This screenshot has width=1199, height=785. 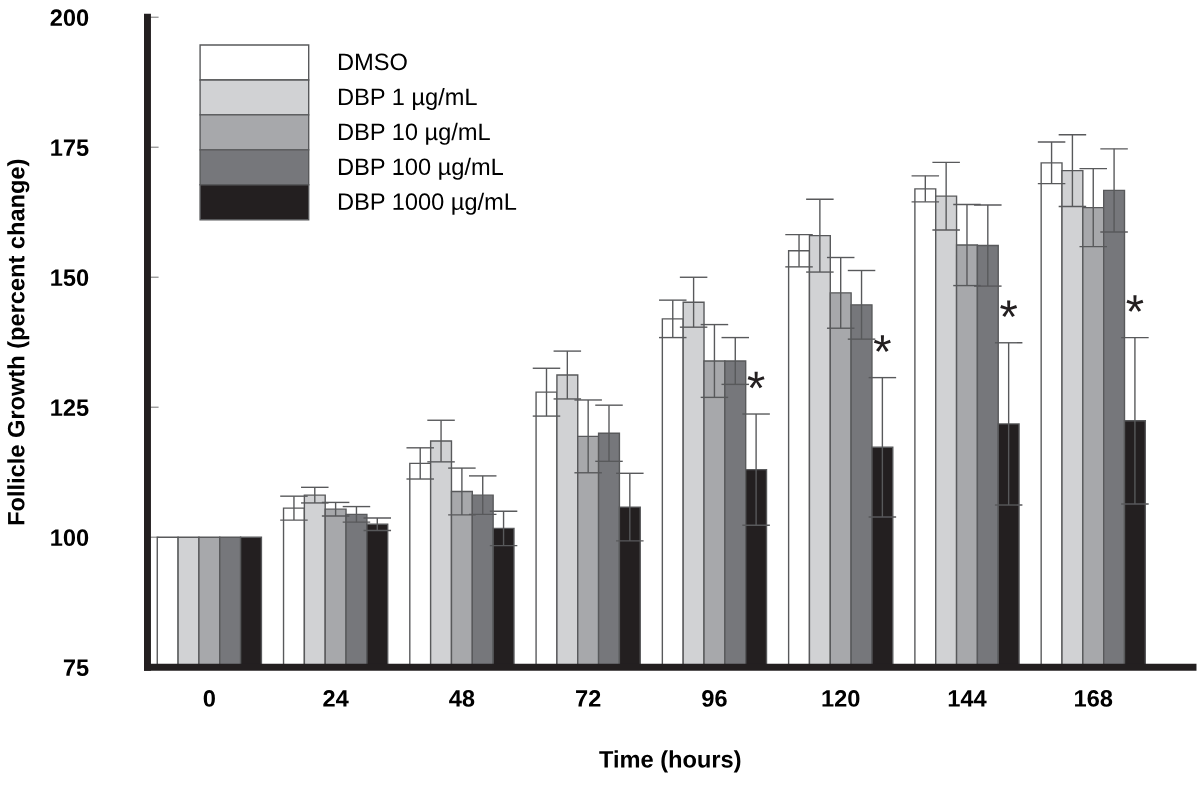 I want to click on x-tick-label: 144, so click(x=967, y=698).